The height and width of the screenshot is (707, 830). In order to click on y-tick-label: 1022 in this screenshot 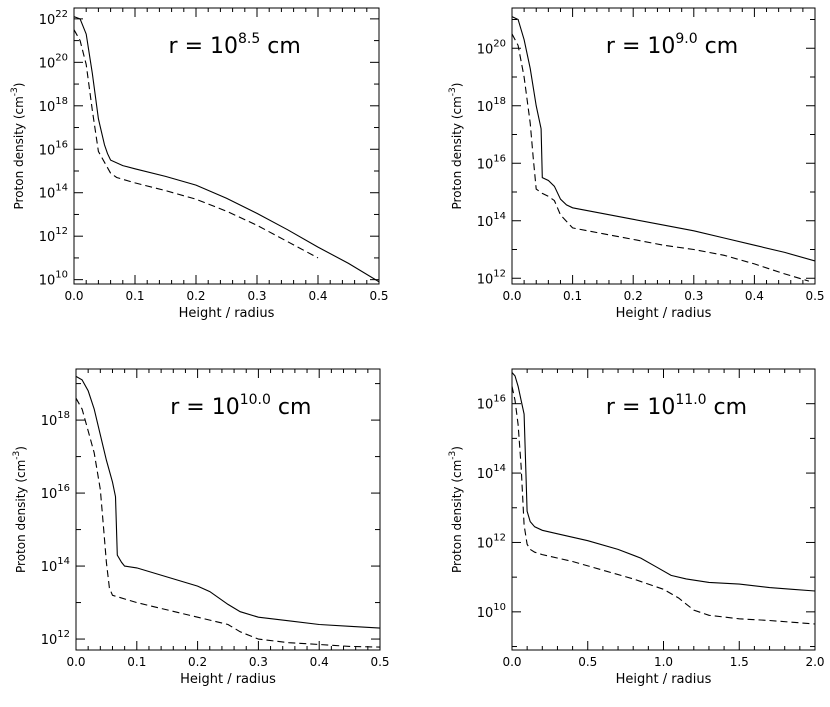, I will do `click(53, 18)`.